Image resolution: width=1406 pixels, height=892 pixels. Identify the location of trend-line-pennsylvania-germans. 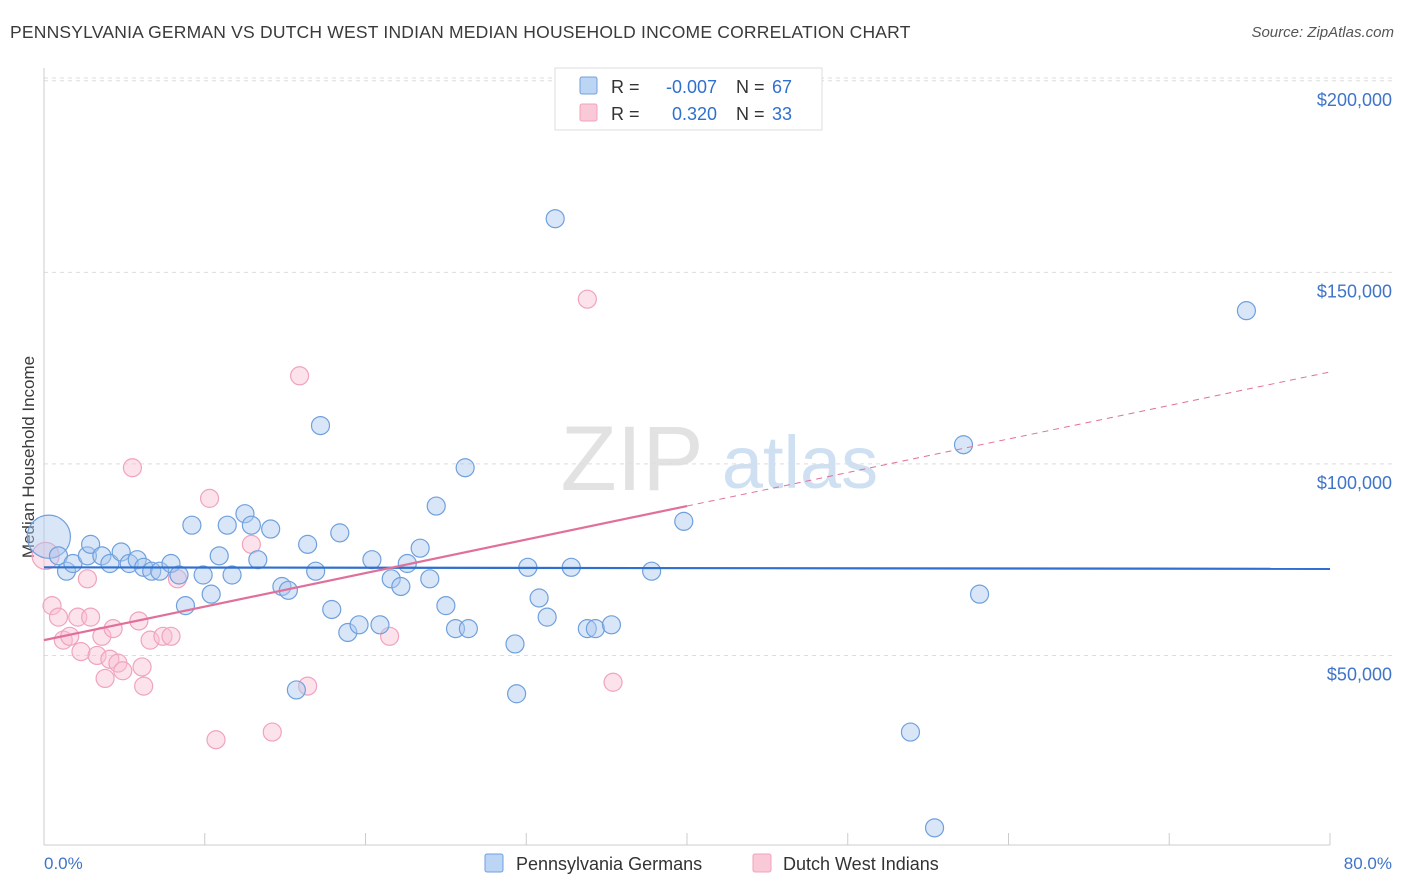
(687, 568).